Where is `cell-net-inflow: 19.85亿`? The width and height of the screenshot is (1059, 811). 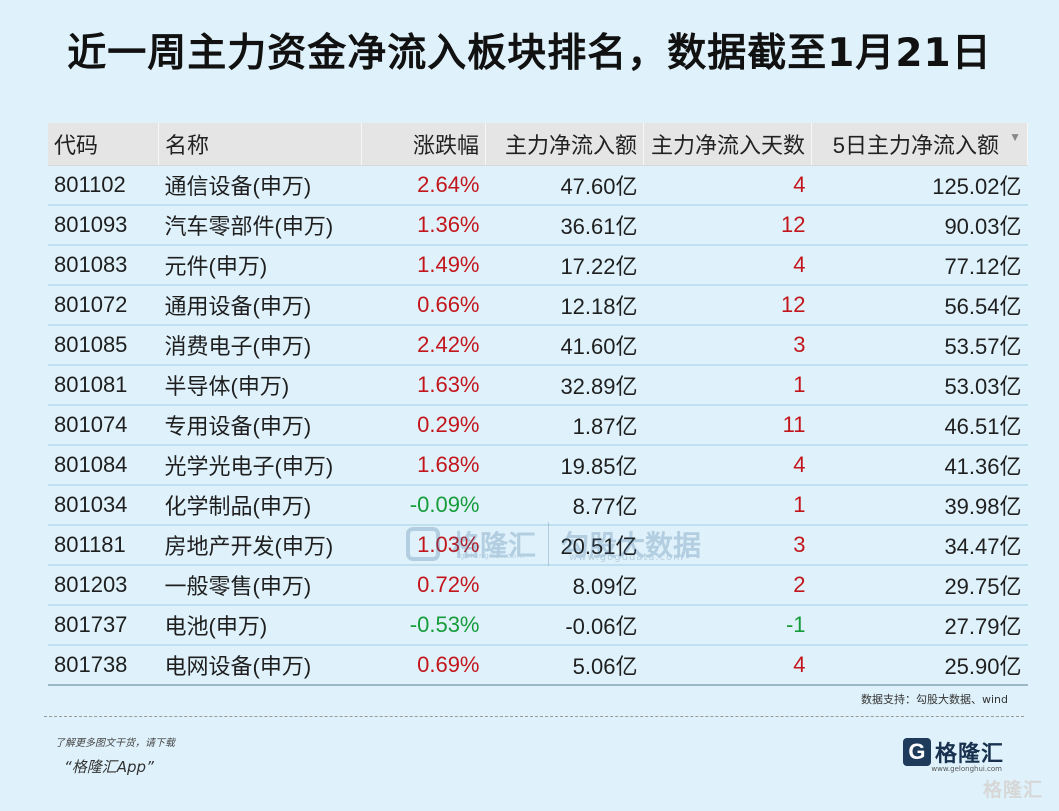
cell-net-inflow: 19.85亿 is located at coordinates (564, 465).